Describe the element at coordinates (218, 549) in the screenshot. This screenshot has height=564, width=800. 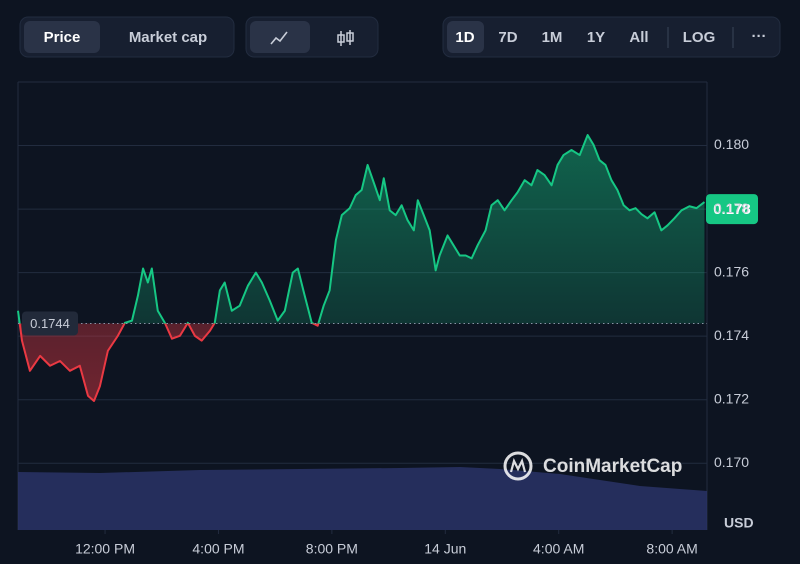
I see `x-tick-label: 4:00 PM` at that location.